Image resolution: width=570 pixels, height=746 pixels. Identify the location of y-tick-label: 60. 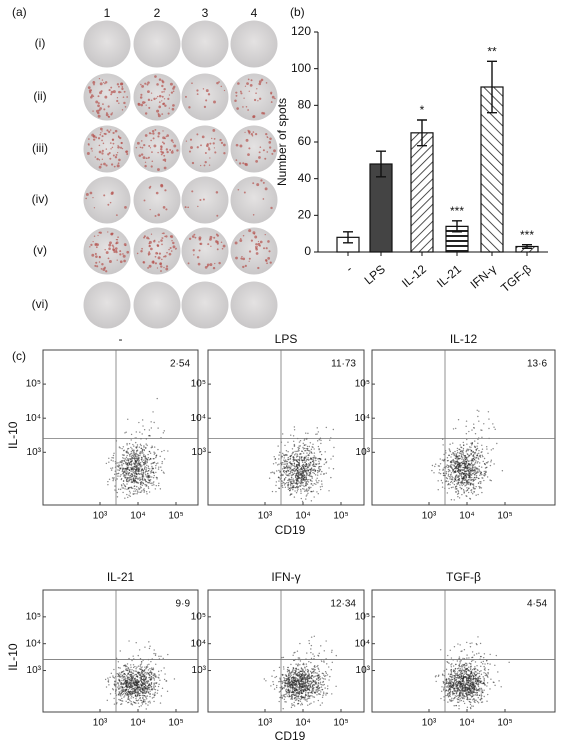
(305, 141).